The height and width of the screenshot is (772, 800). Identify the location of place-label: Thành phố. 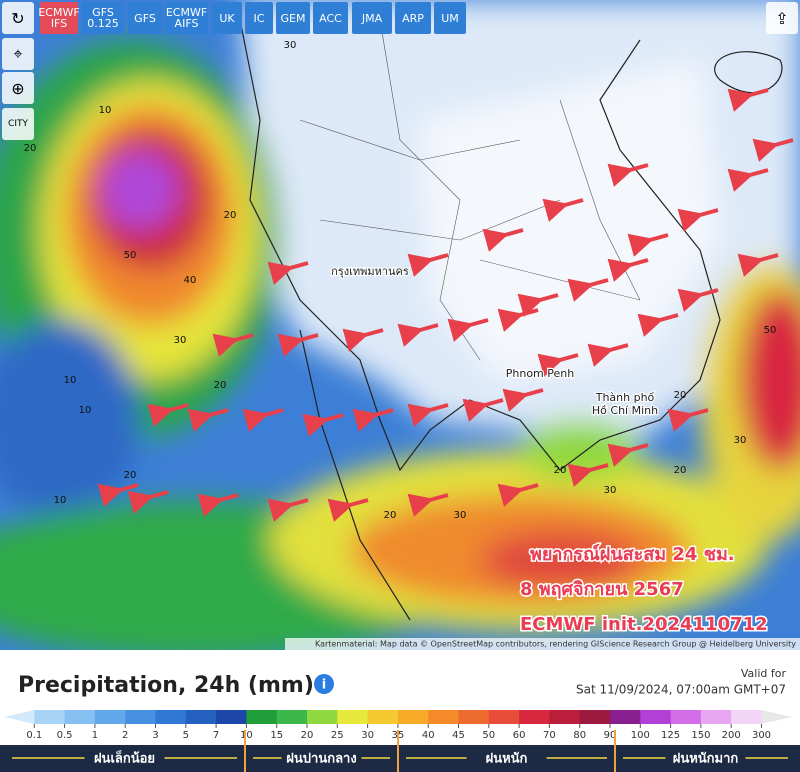
(625, 397).